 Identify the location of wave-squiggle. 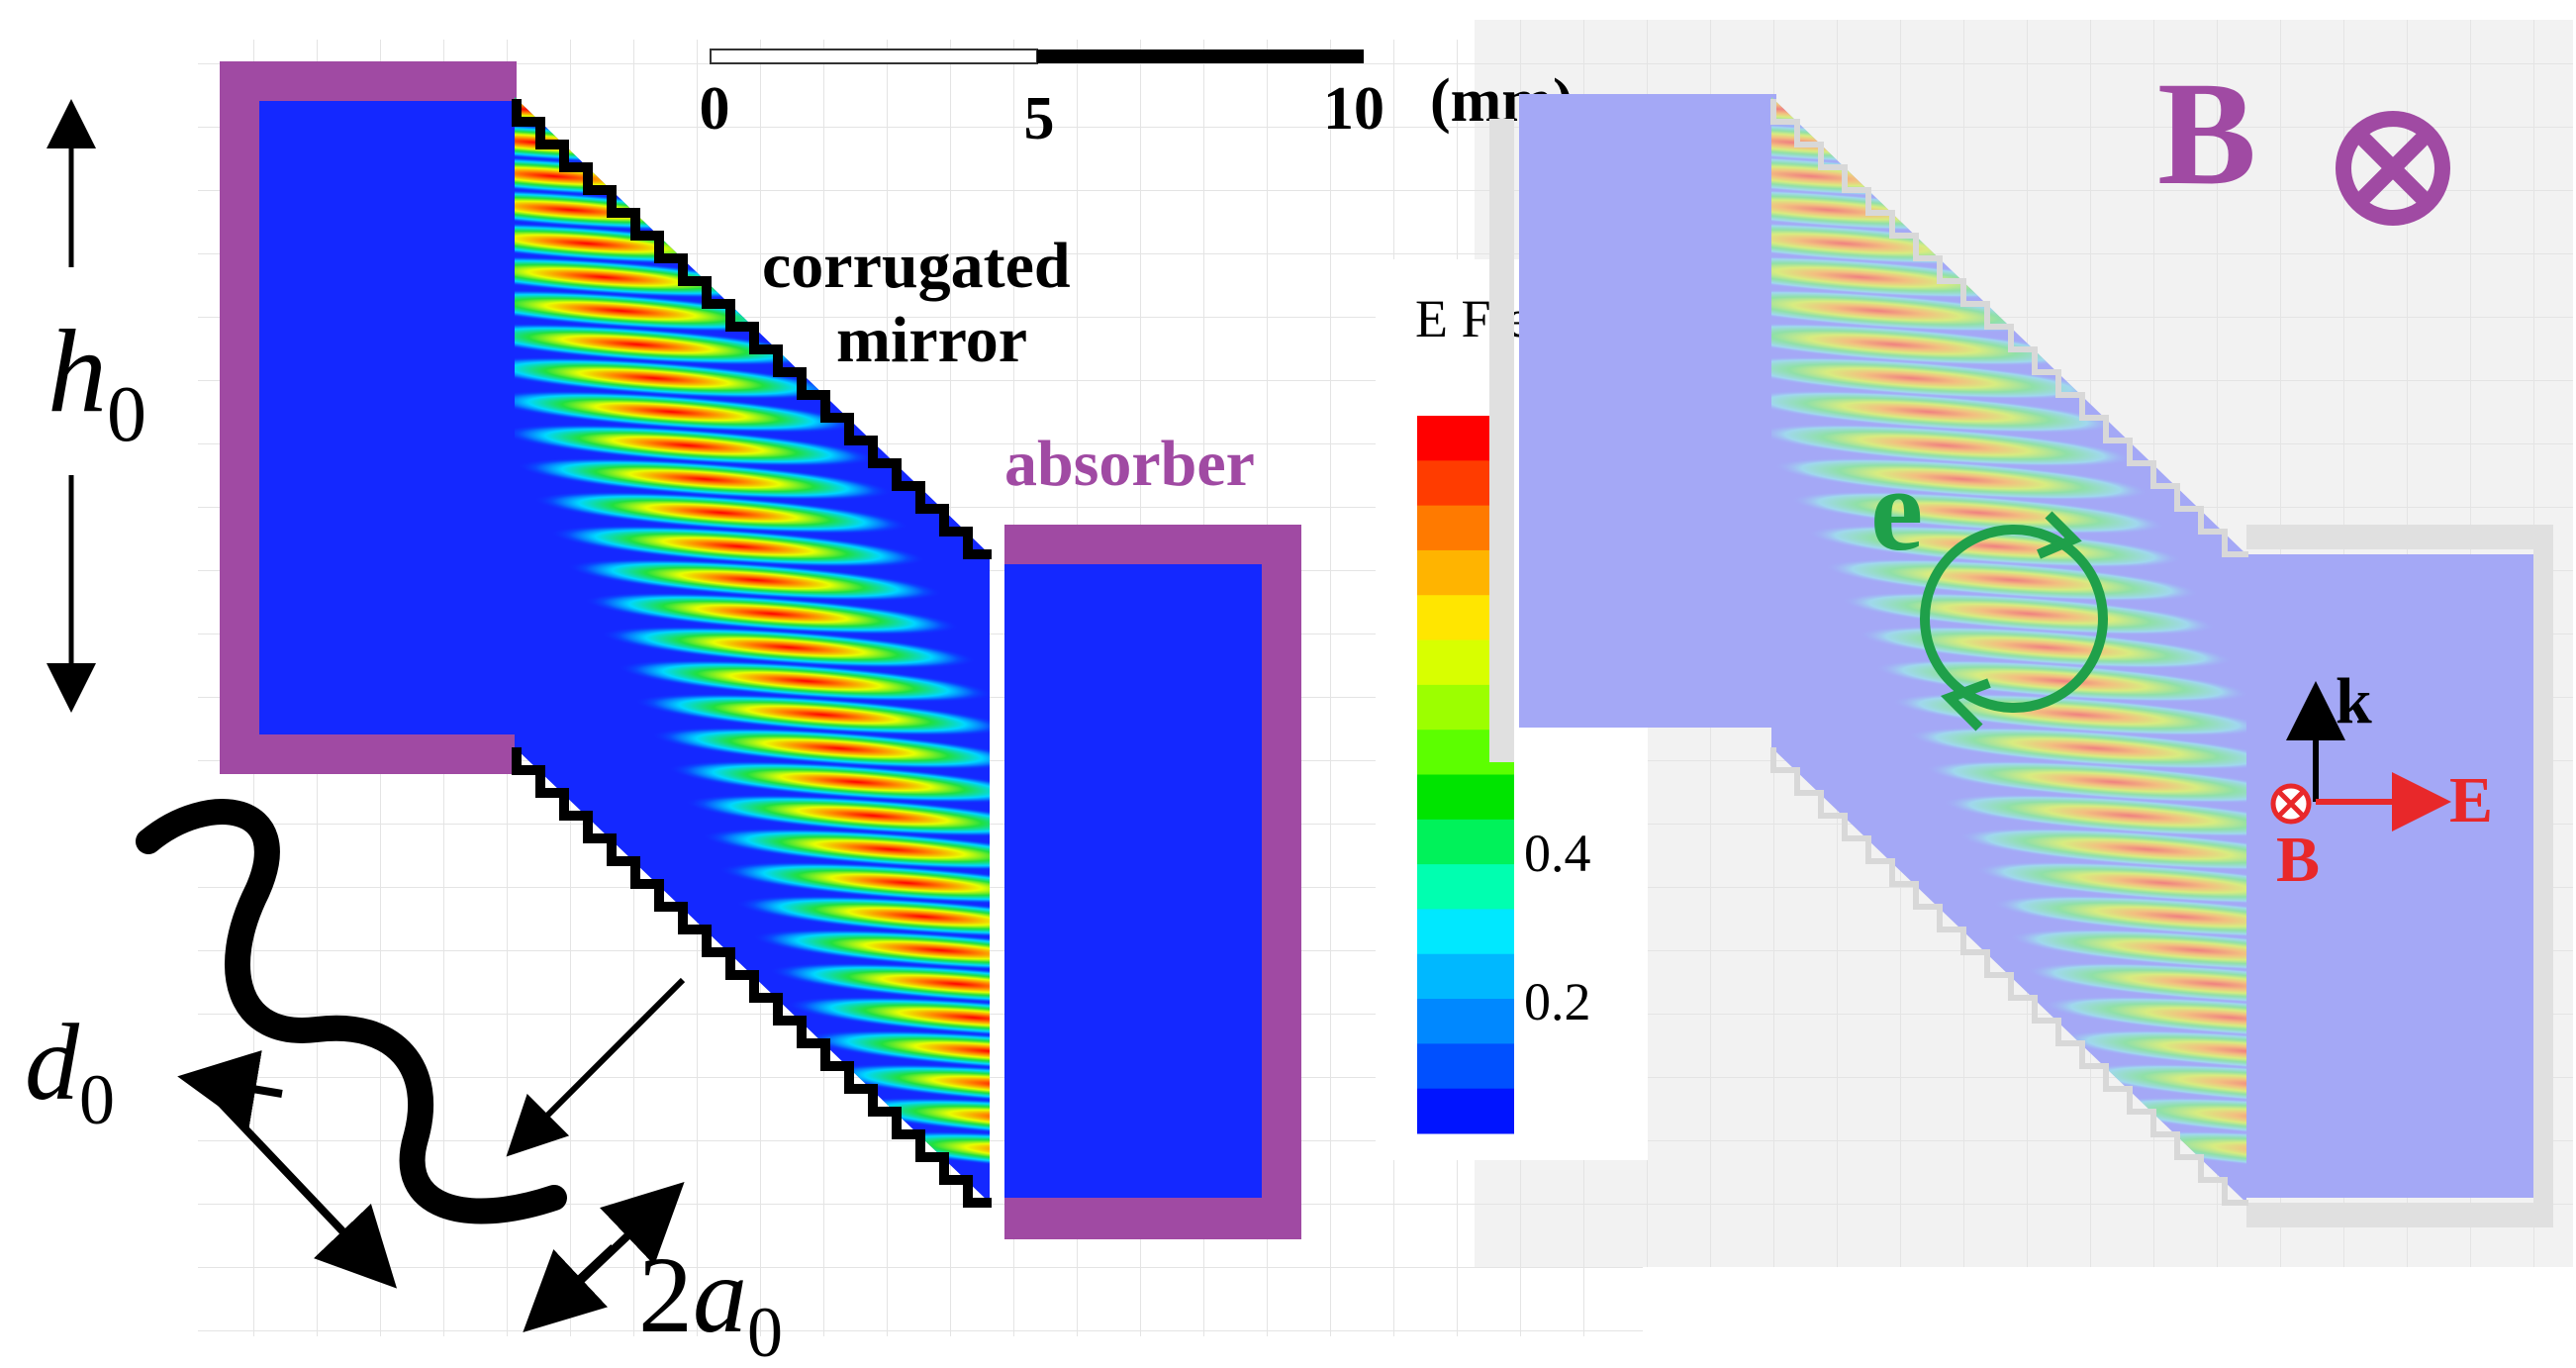
(351, 1012).